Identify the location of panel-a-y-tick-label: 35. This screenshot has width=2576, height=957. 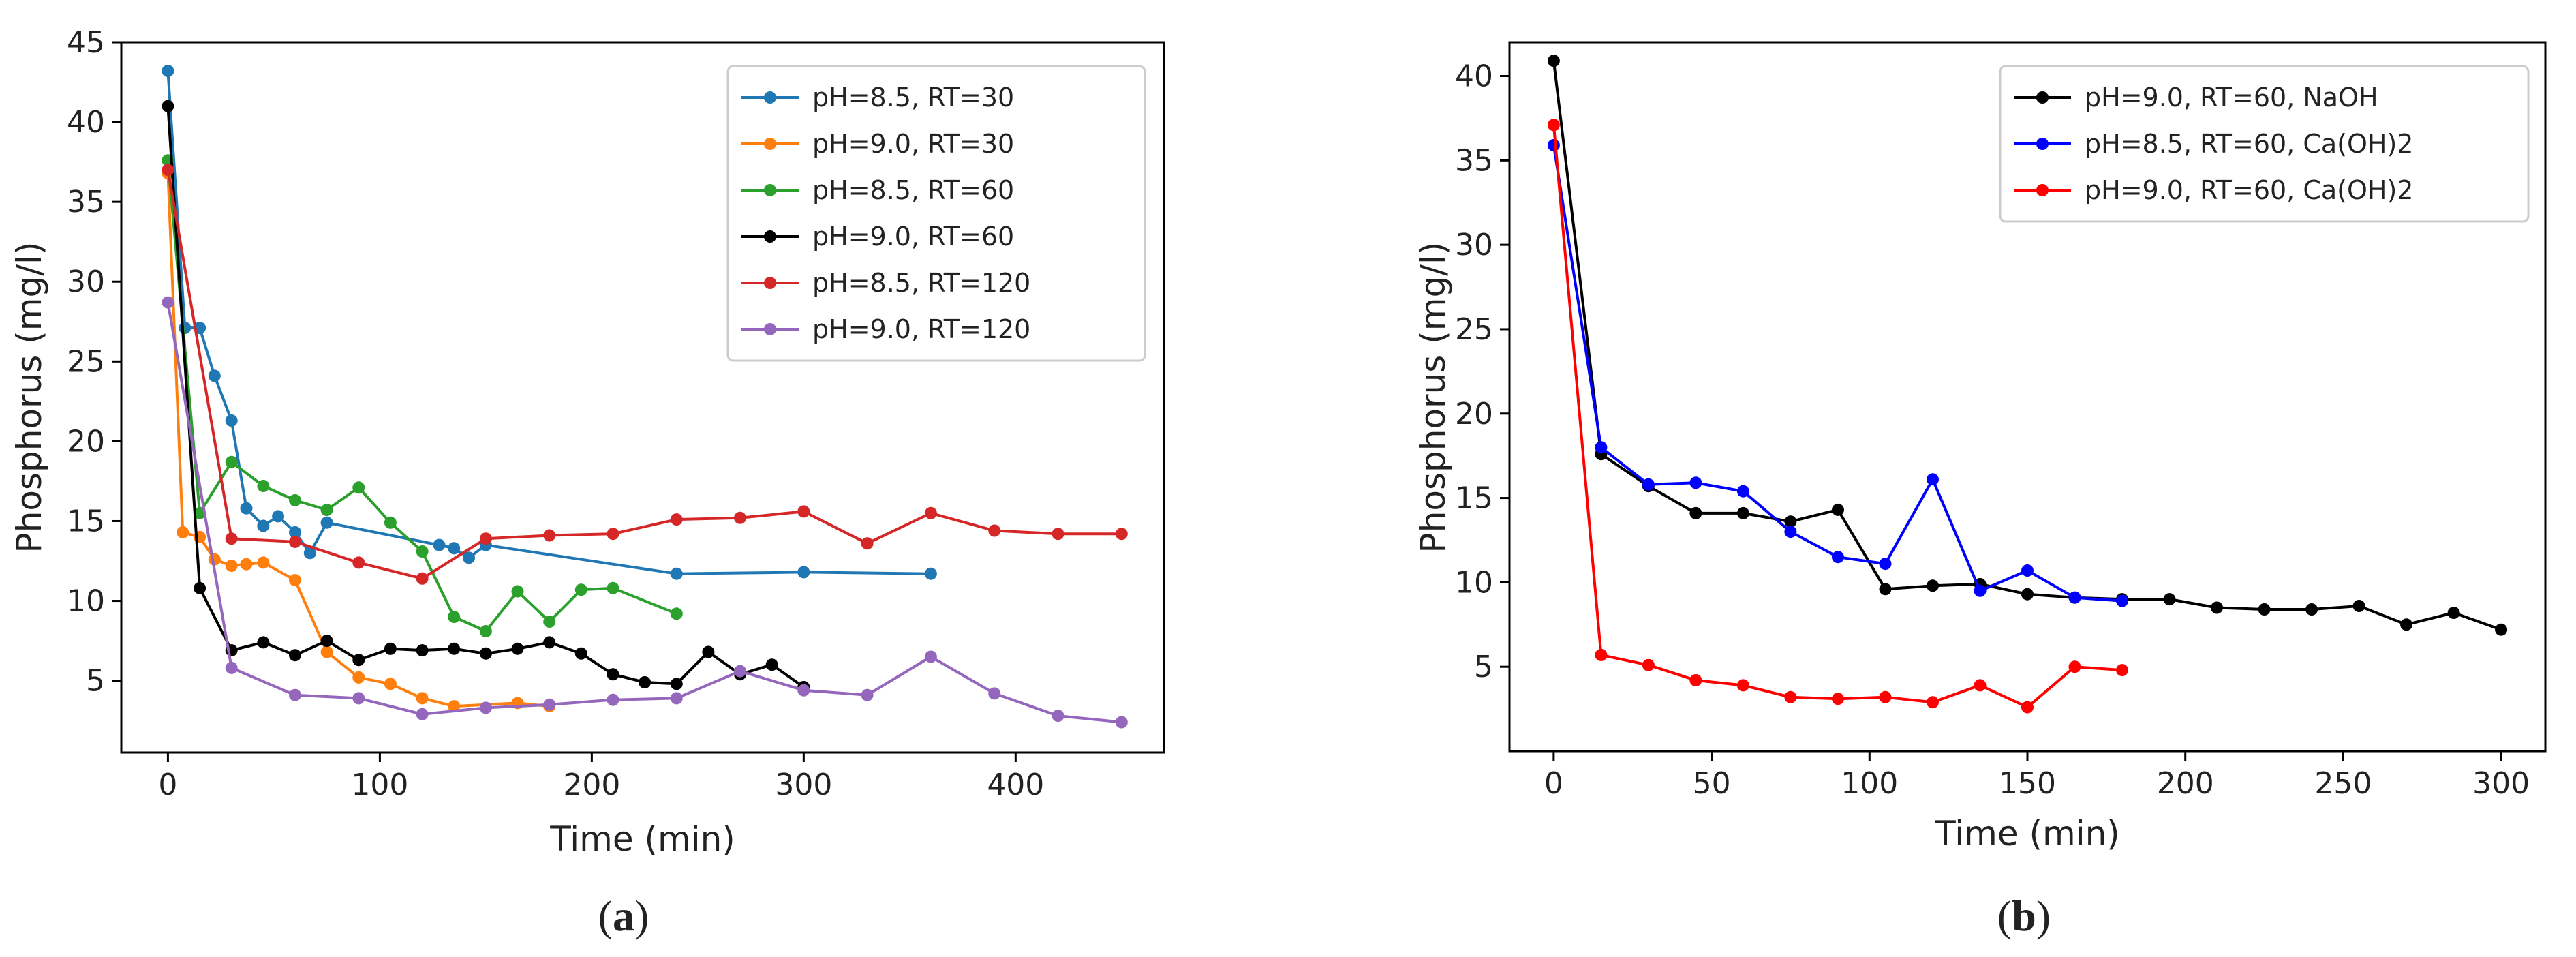
(86, 202).